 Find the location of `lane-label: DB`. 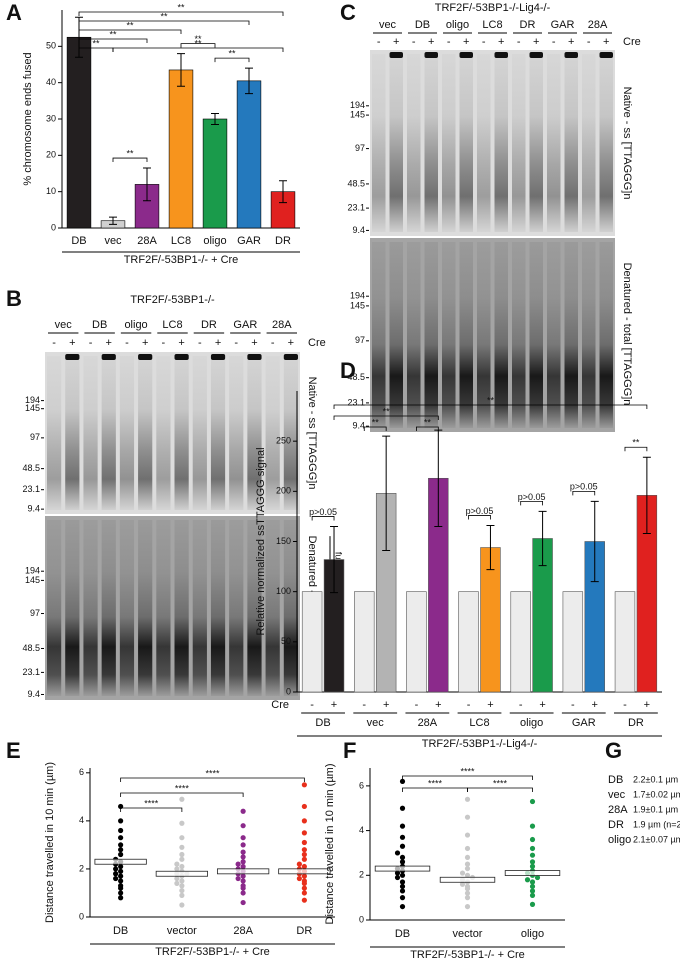

lane-label: DB is located at coordinates (99, 325).